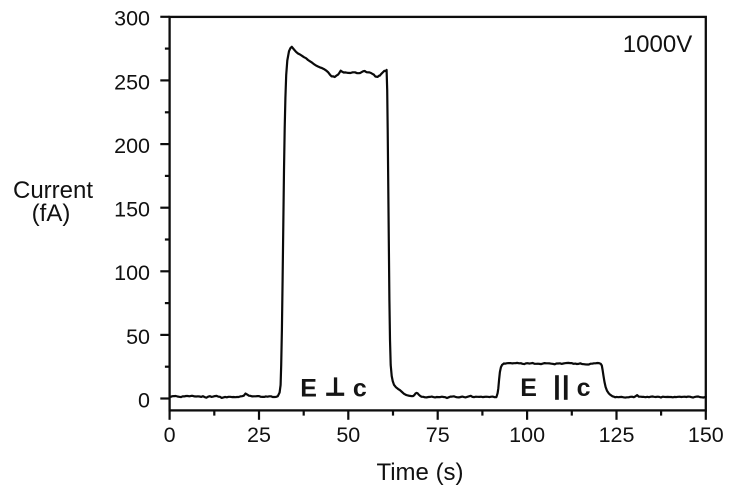 Image resolution: width=731 pixels, height=495 pixels. What do you see at coordinates (51, 213) in the screenshot?
I see `svg-text: (fA)` at bounding box center [51, 213].